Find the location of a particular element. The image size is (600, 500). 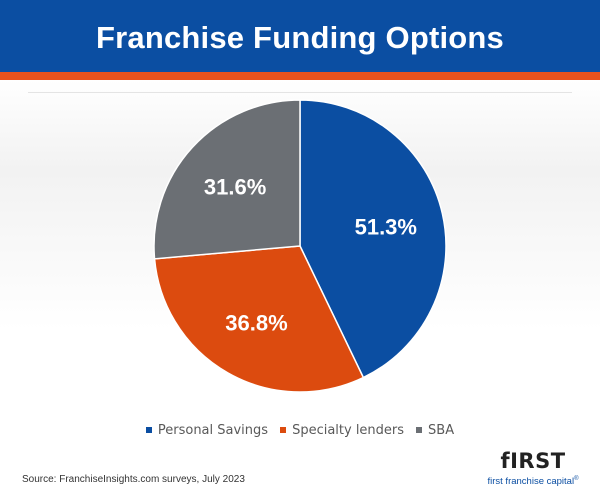

data-label-personal-savings: 51.3% is located at coordinates (386, 226).